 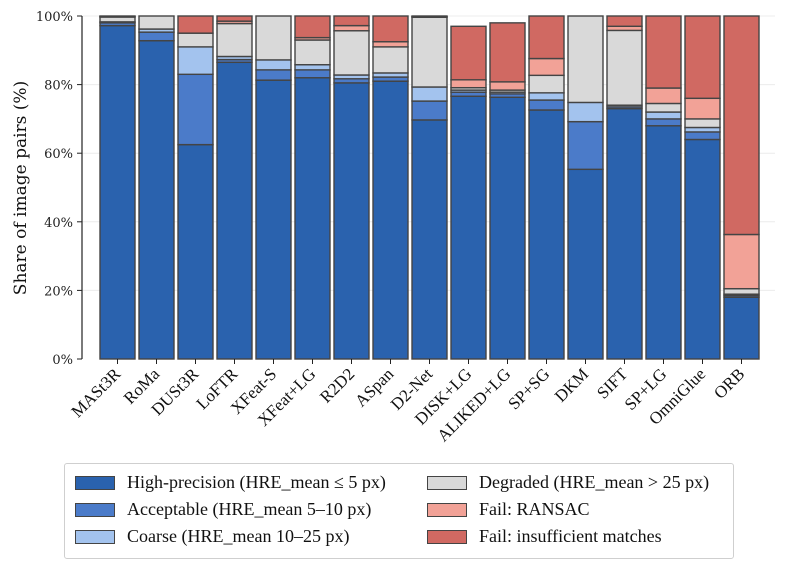 What do you see at coordinates (58, 223) in the screenshot?
I see `y-tick-label: 40%` at bounding box center [58, 223].